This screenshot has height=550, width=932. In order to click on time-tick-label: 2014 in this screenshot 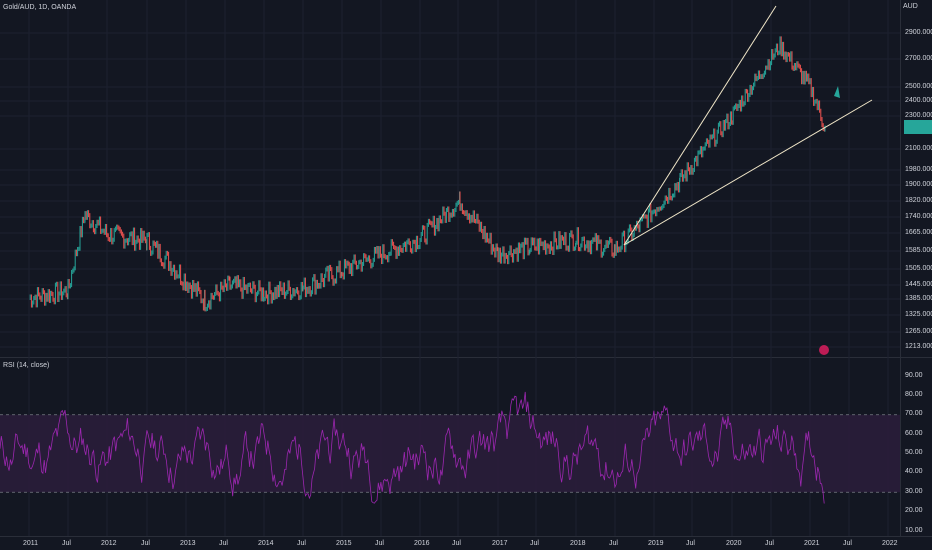, I will do `click(266, 543)`.